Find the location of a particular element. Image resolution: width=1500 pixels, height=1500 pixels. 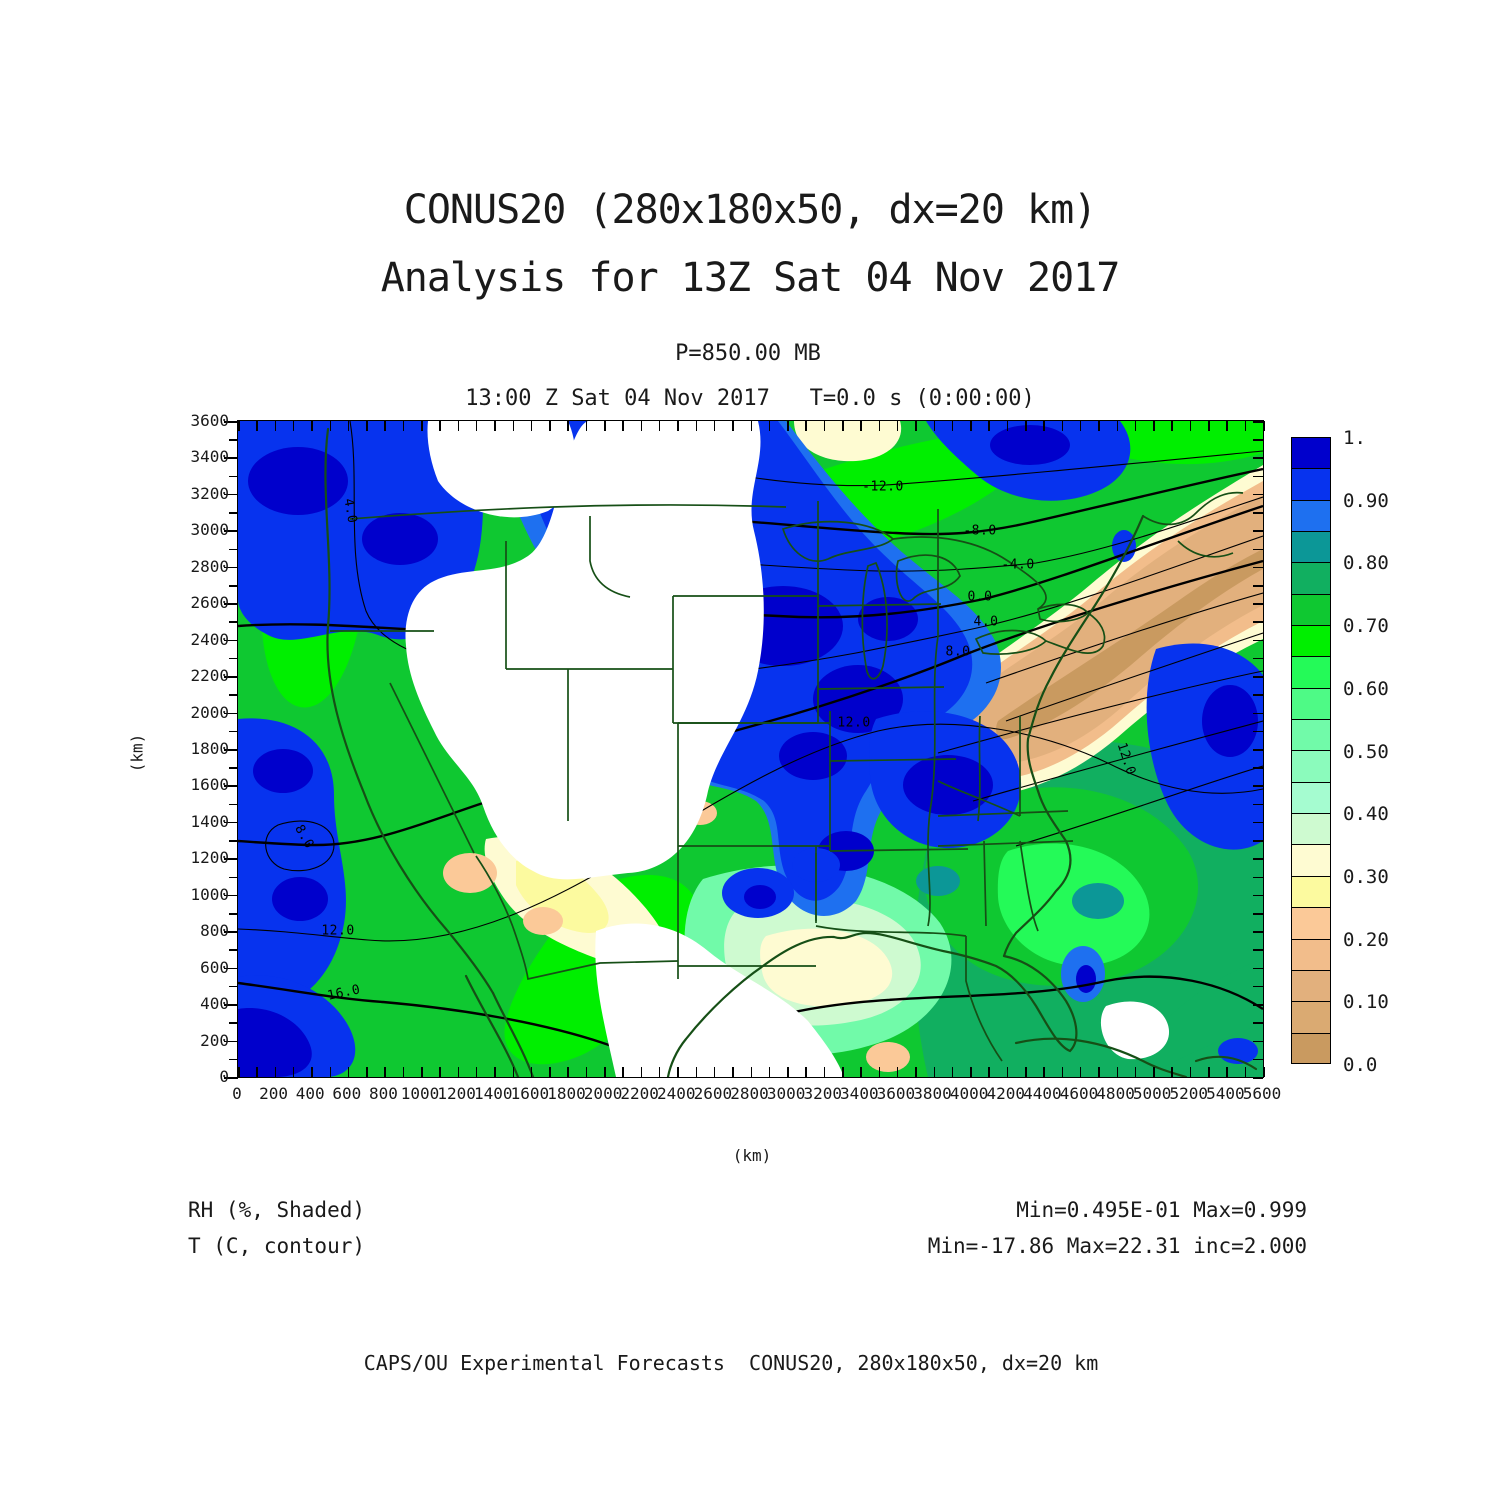

y-axis-tick-label: 1400 is located at coordinates (209, 821).